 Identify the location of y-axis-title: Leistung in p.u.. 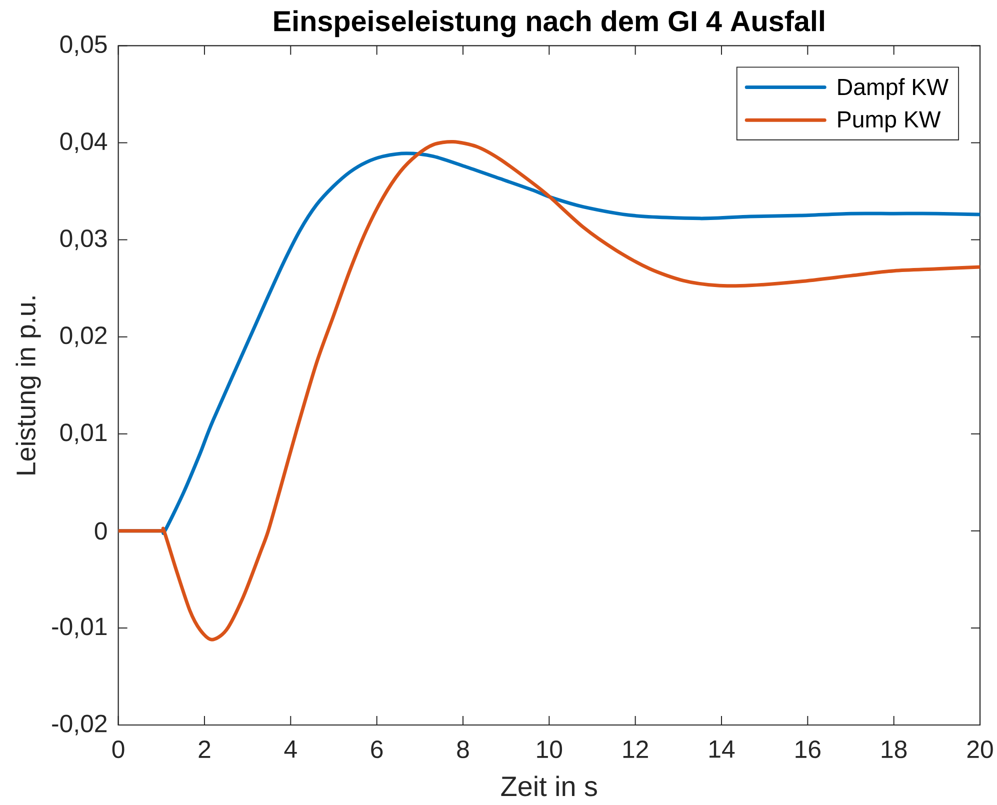
(28, 385).